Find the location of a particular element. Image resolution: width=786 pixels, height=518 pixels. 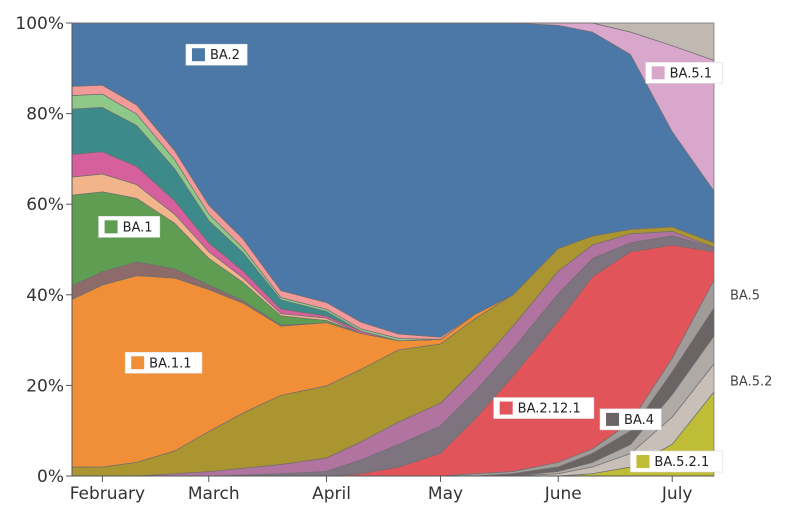

y-tick-label: 100% is located at coordinates (39, 24).